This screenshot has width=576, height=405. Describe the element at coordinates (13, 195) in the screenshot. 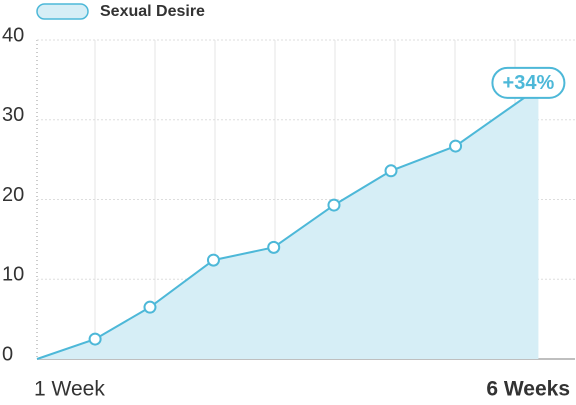

I see `y-tick-label: 20` at that location.